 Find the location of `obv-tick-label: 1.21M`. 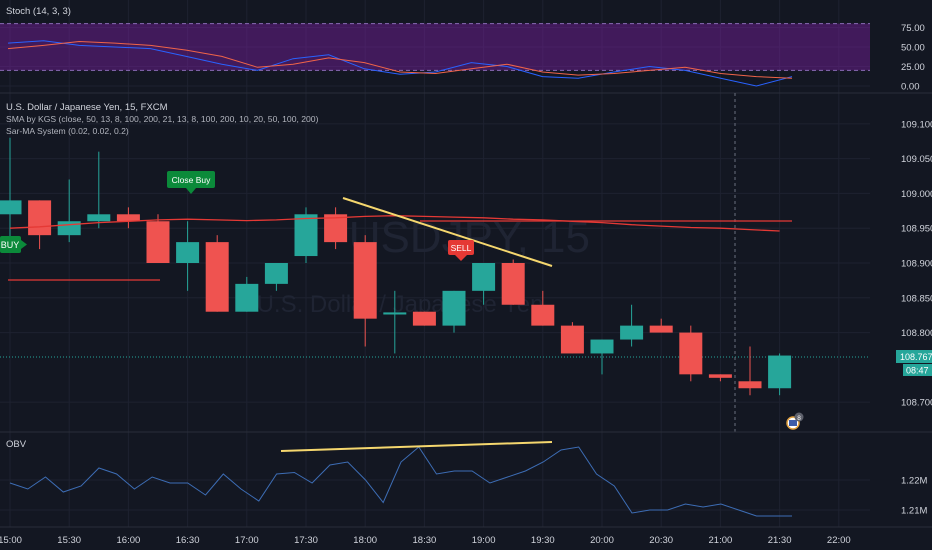

obv-tick-label: 1.21M is located at coordinates (914, 511).